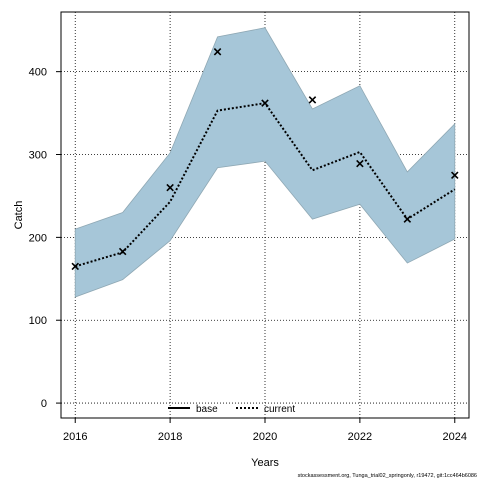  What do you see at coordinates (38, 321) in the screenshot?
I see `y-tick-label: 100` at bounding box center [38, 321].